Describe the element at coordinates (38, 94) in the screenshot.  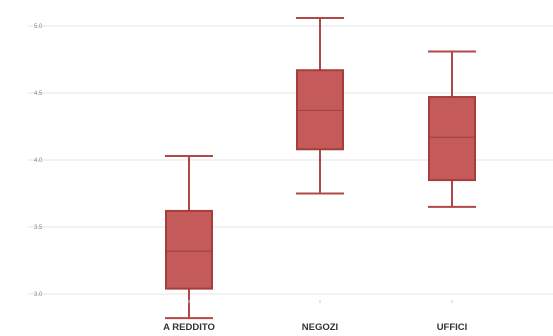
I see `y-tick-label: 4.5` at that location.